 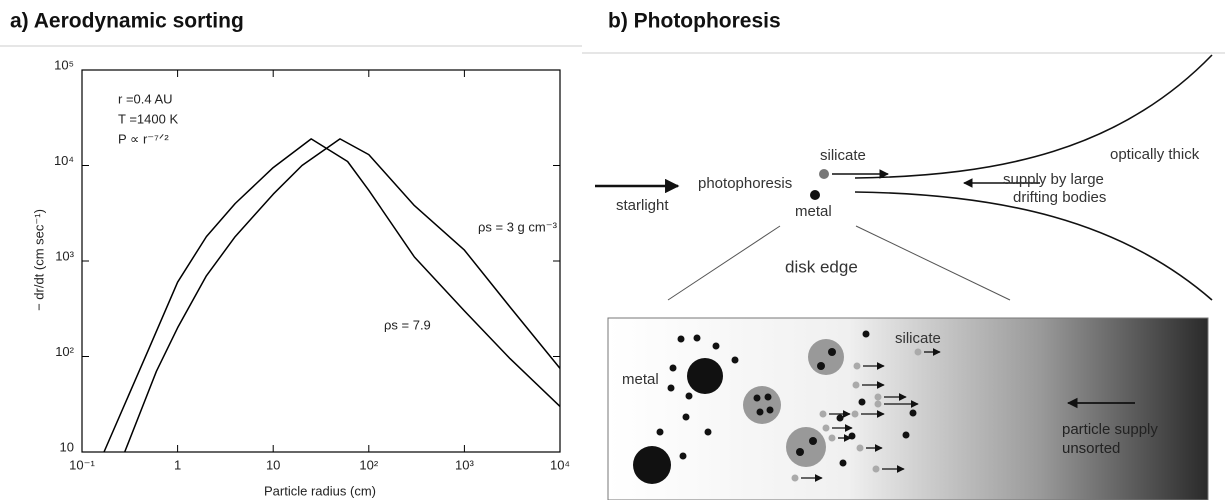 What do you see at coordinates (1110, 429) in the screenshot?
I see `label: particle supply` at bounding box center [1110, 429].